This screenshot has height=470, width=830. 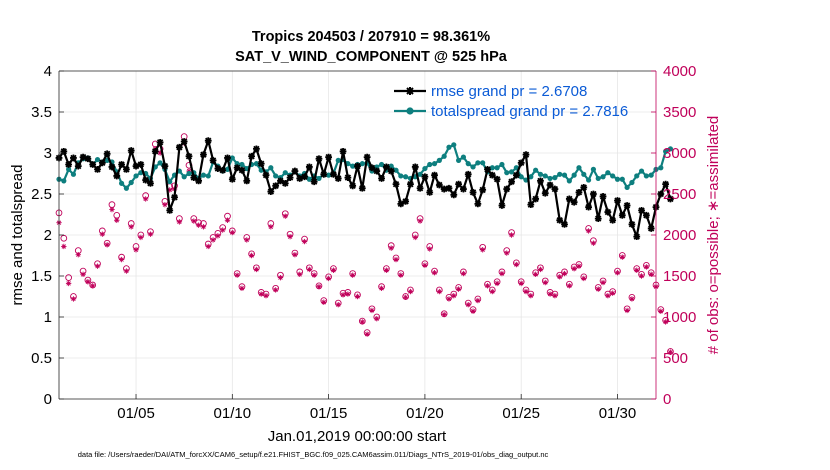 I want to click on y-right-tick-label: 2500, so click(x=679, y=194).